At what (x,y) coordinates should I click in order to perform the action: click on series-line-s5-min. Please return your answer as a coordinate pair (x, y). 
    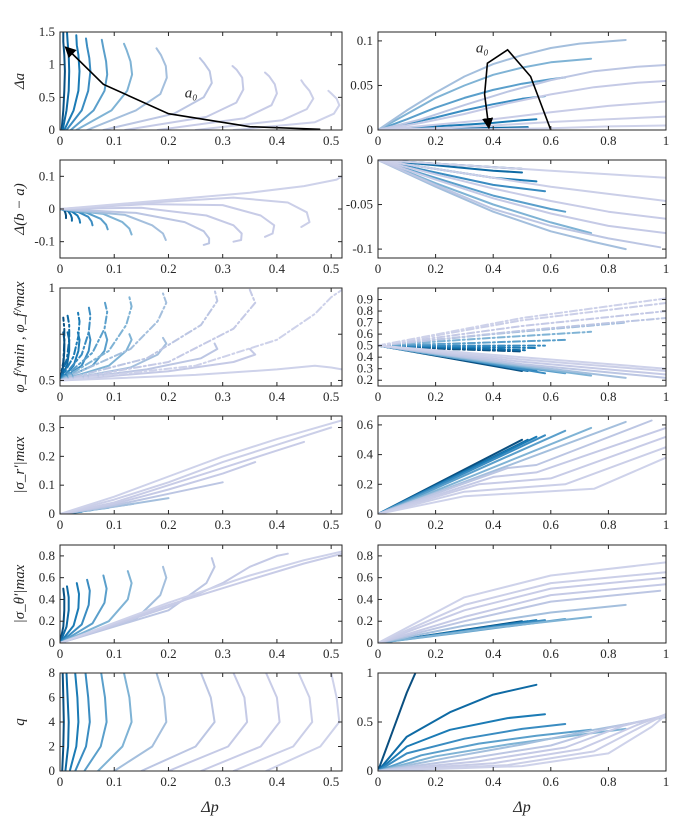
    Looking at the image, I should click on (84, 356).